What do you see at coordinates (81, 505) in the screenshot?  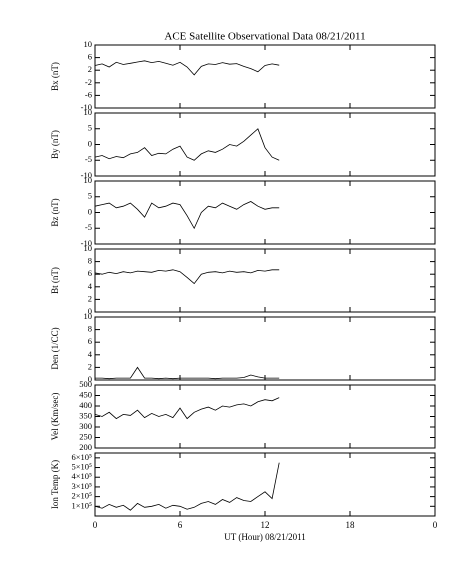 I see `y-tick-label: 1×10⁵` at bounding box center [81, 505].